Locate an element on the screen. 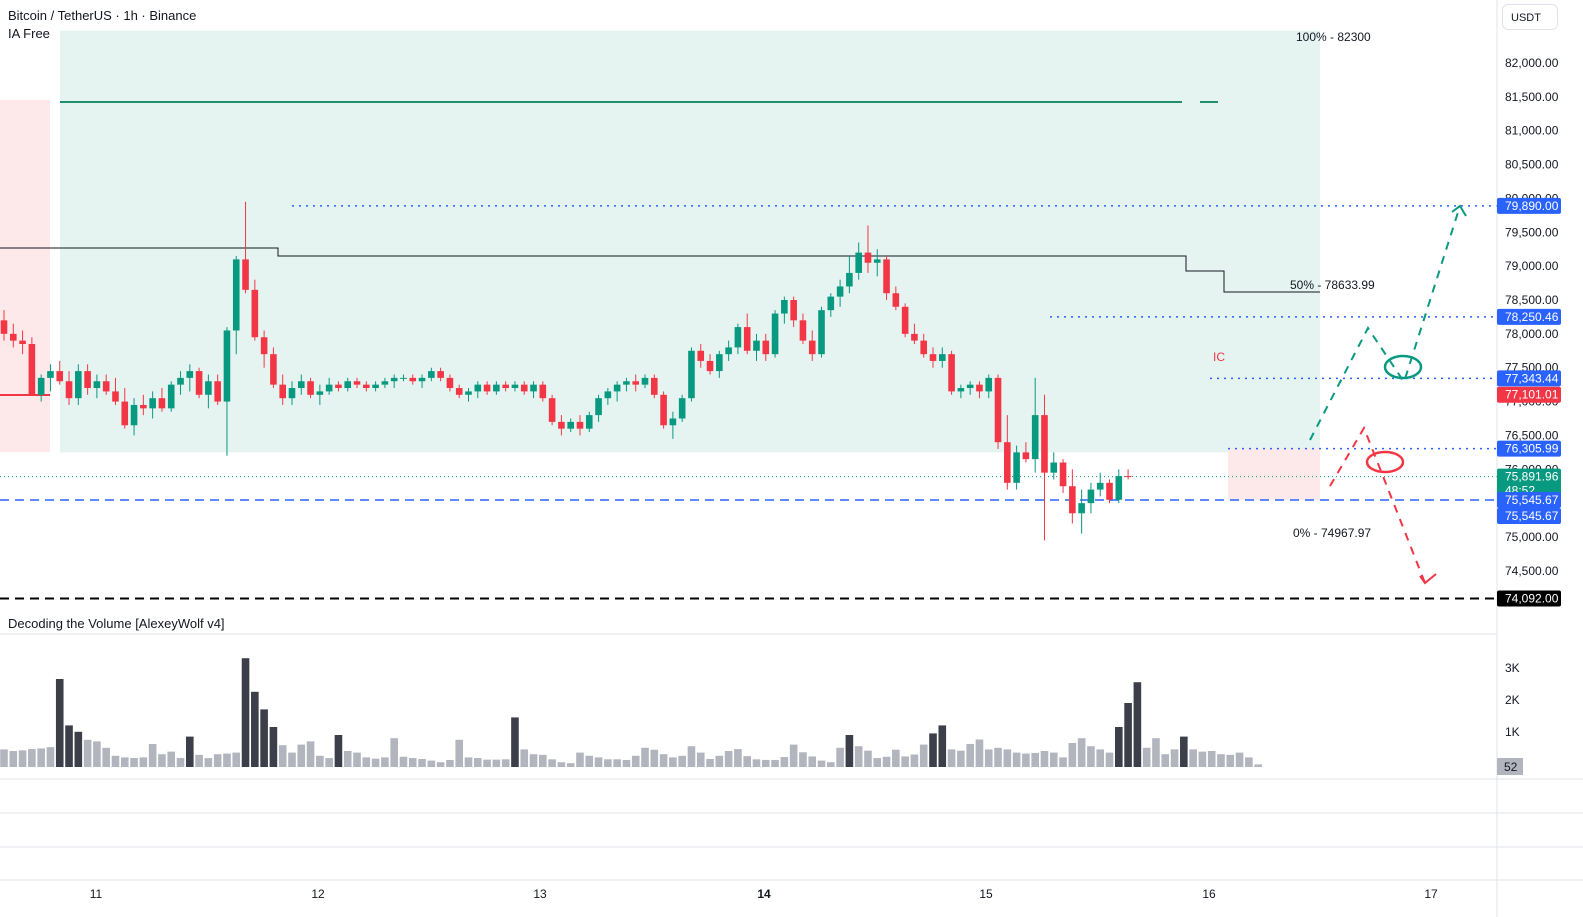 This screenshot has height=917, width=1583. time-axis: 11 12 13 14 15 16 17 is located at coordinates (764, 894).